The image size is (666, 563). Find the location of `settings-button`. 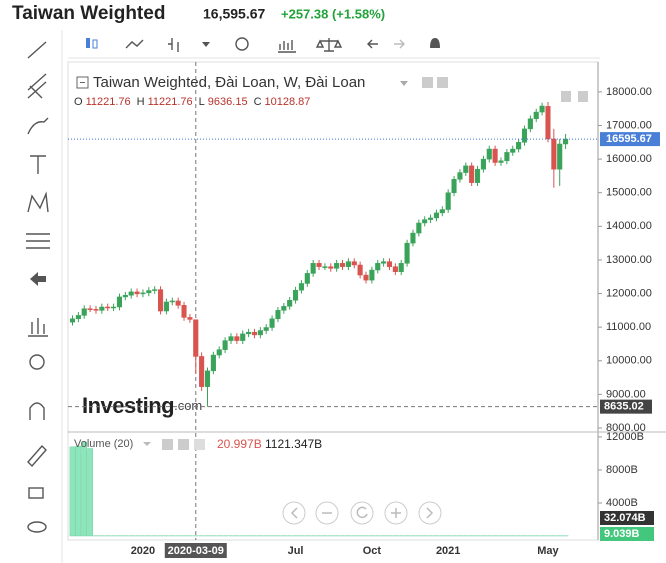

settings-button is located at coordinates (242, 44).